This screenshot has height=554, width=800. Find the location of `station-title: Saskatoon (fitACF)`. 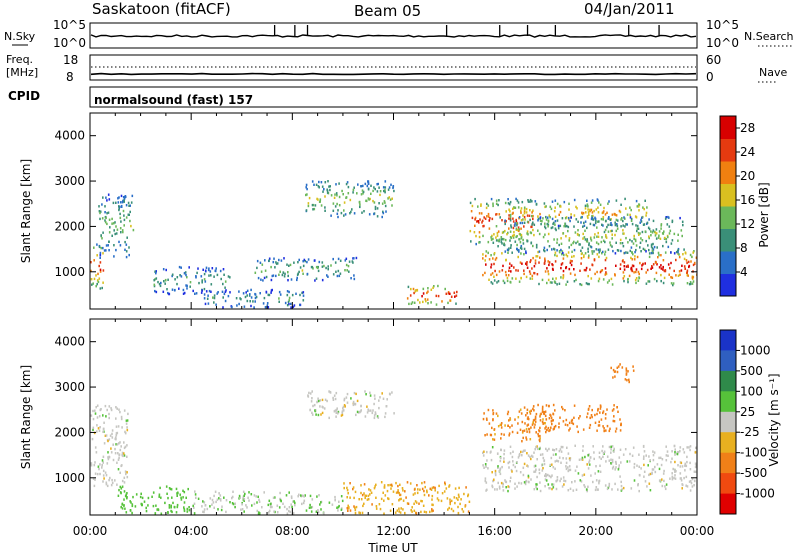

station-title: Saskatoon (fitACF) is located at coordinates (161, 9).